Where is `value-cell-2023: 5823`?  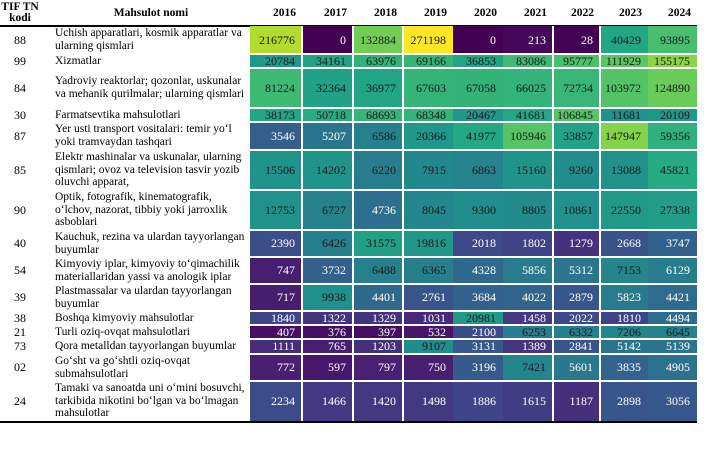
value-cell-2023: 5823 is located at coordinates (624, 297).